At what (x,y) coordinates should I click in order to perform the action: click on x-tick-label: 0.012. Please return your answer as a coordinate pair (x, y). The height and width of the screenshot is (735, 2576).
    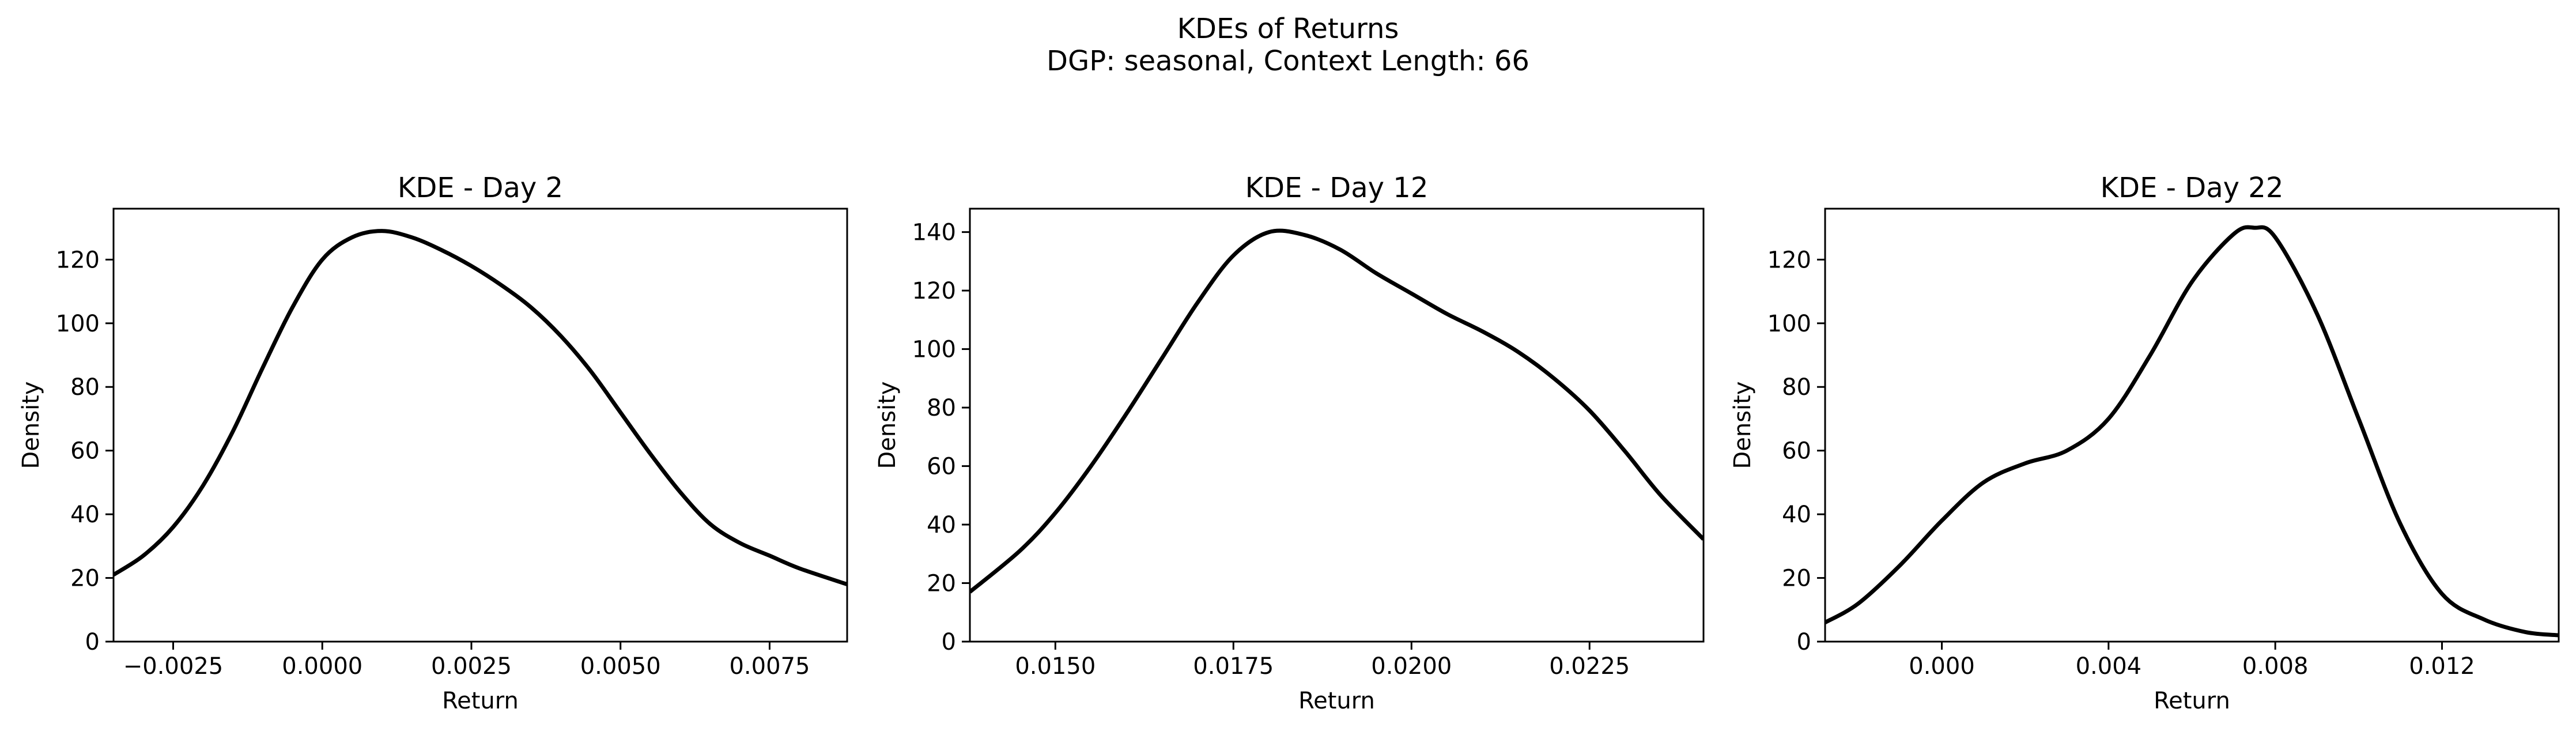
    Looking at the image, I should click on (2442, 666).